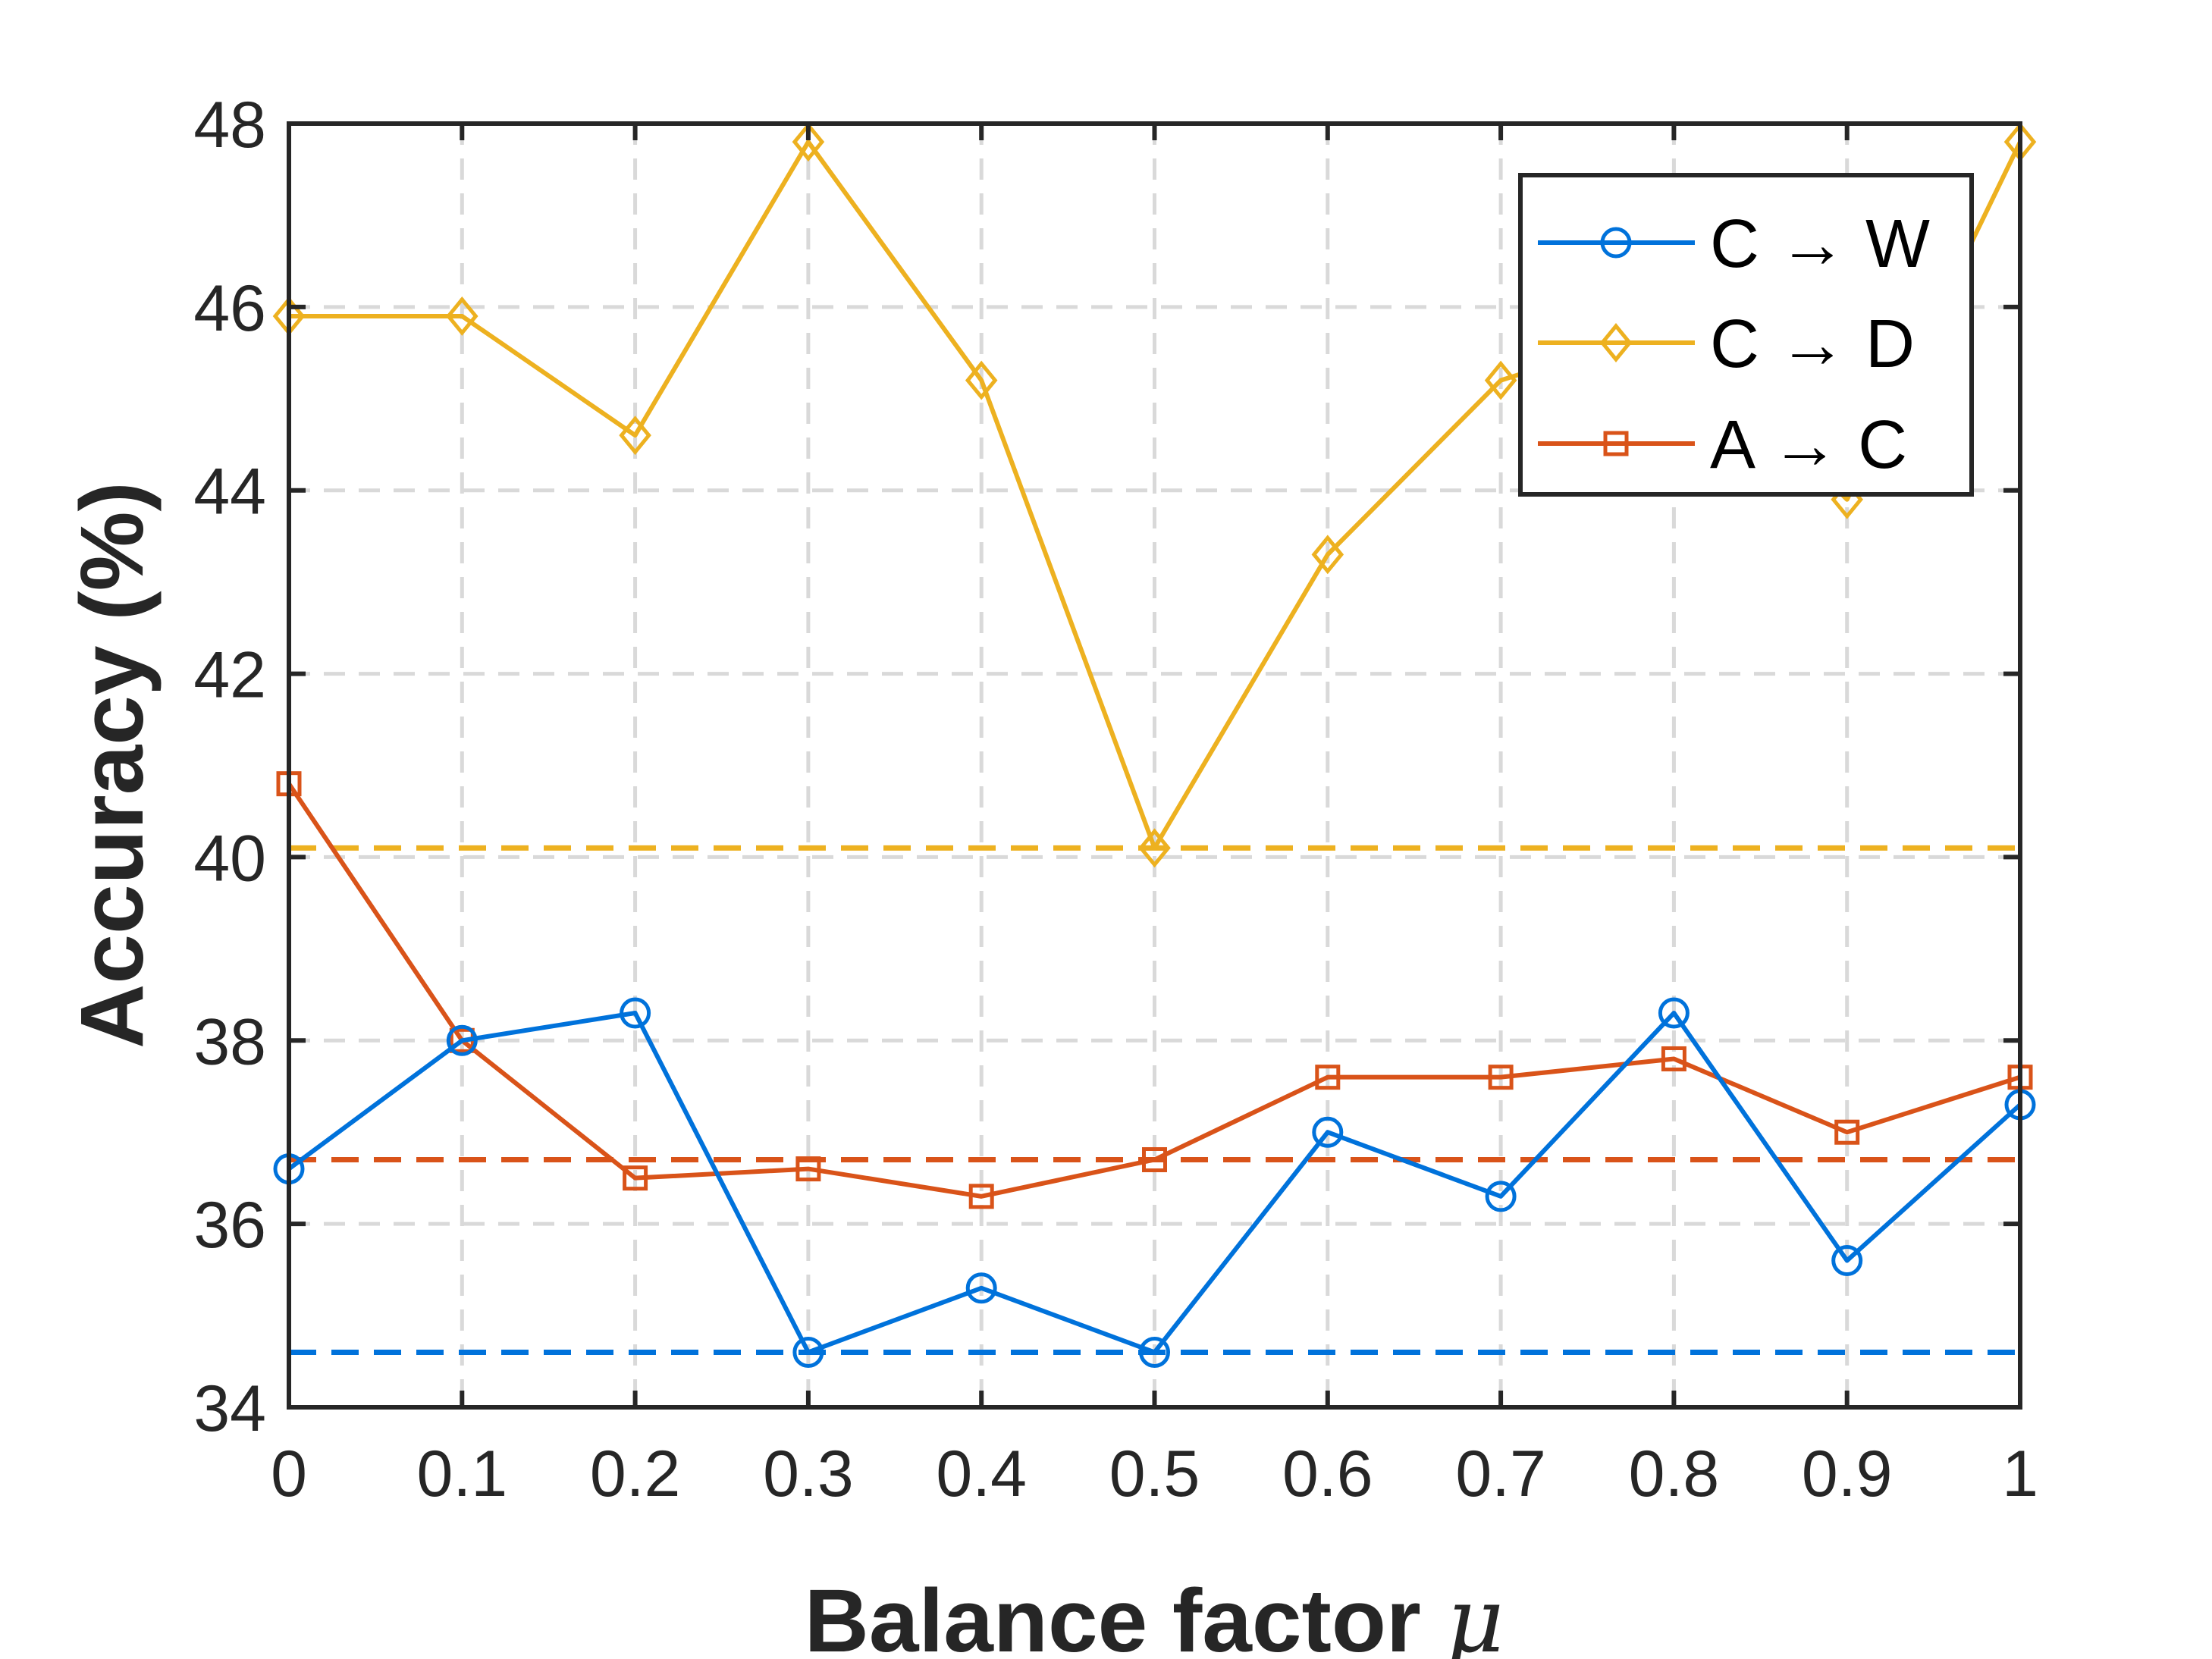 Image resolution: width=2212 pixels, height=1659 pixels. I want to click on legend-entry-diamond: C → D, so click(1727, 344).